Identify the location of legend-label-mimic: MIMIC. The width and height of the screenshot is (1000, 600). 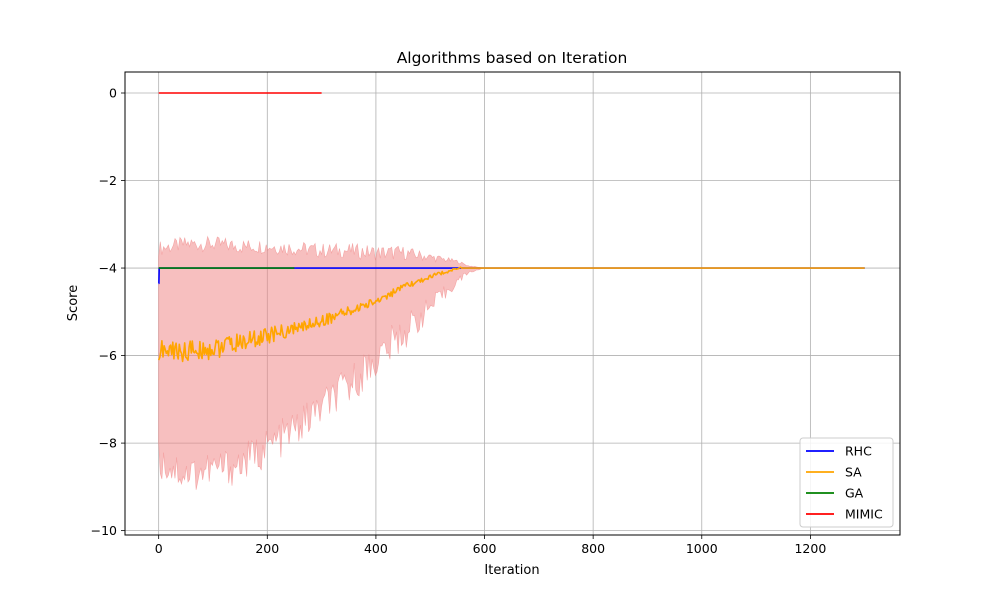
(864, 514).